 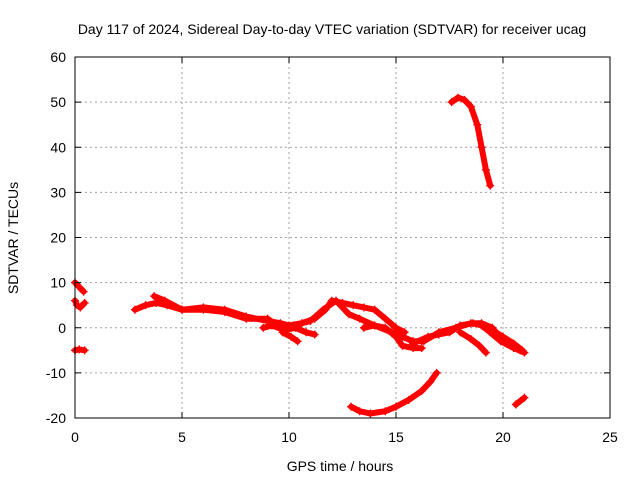 I want to click on y-tick-label: -20, so click(x=56, y=418).